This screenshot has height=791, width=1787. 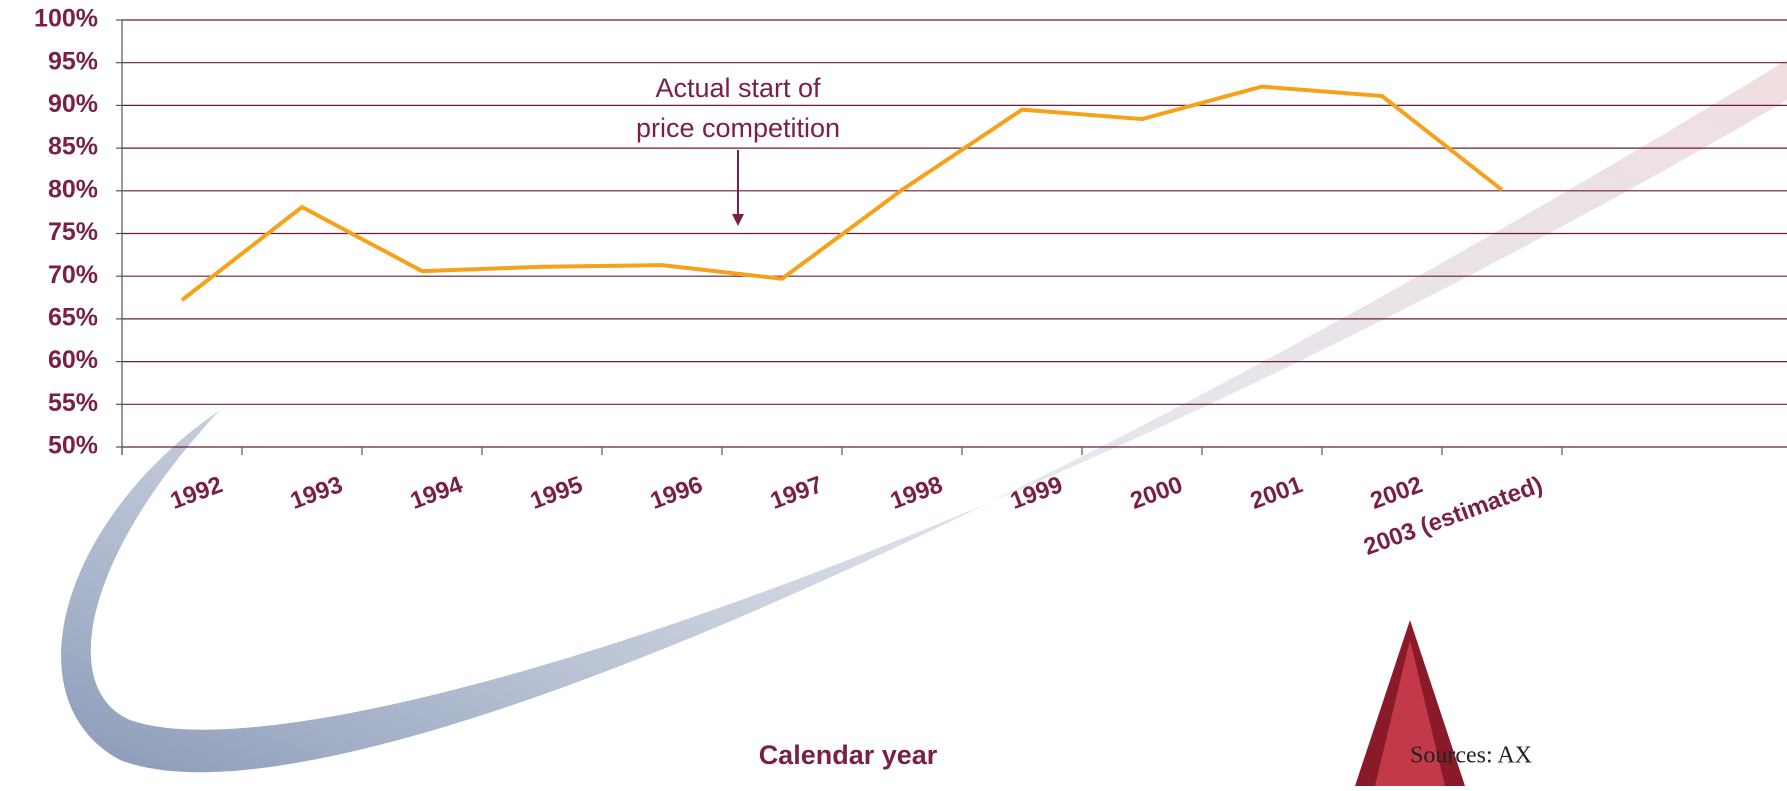 I want to click on logo, so click(x=1410, y=703).